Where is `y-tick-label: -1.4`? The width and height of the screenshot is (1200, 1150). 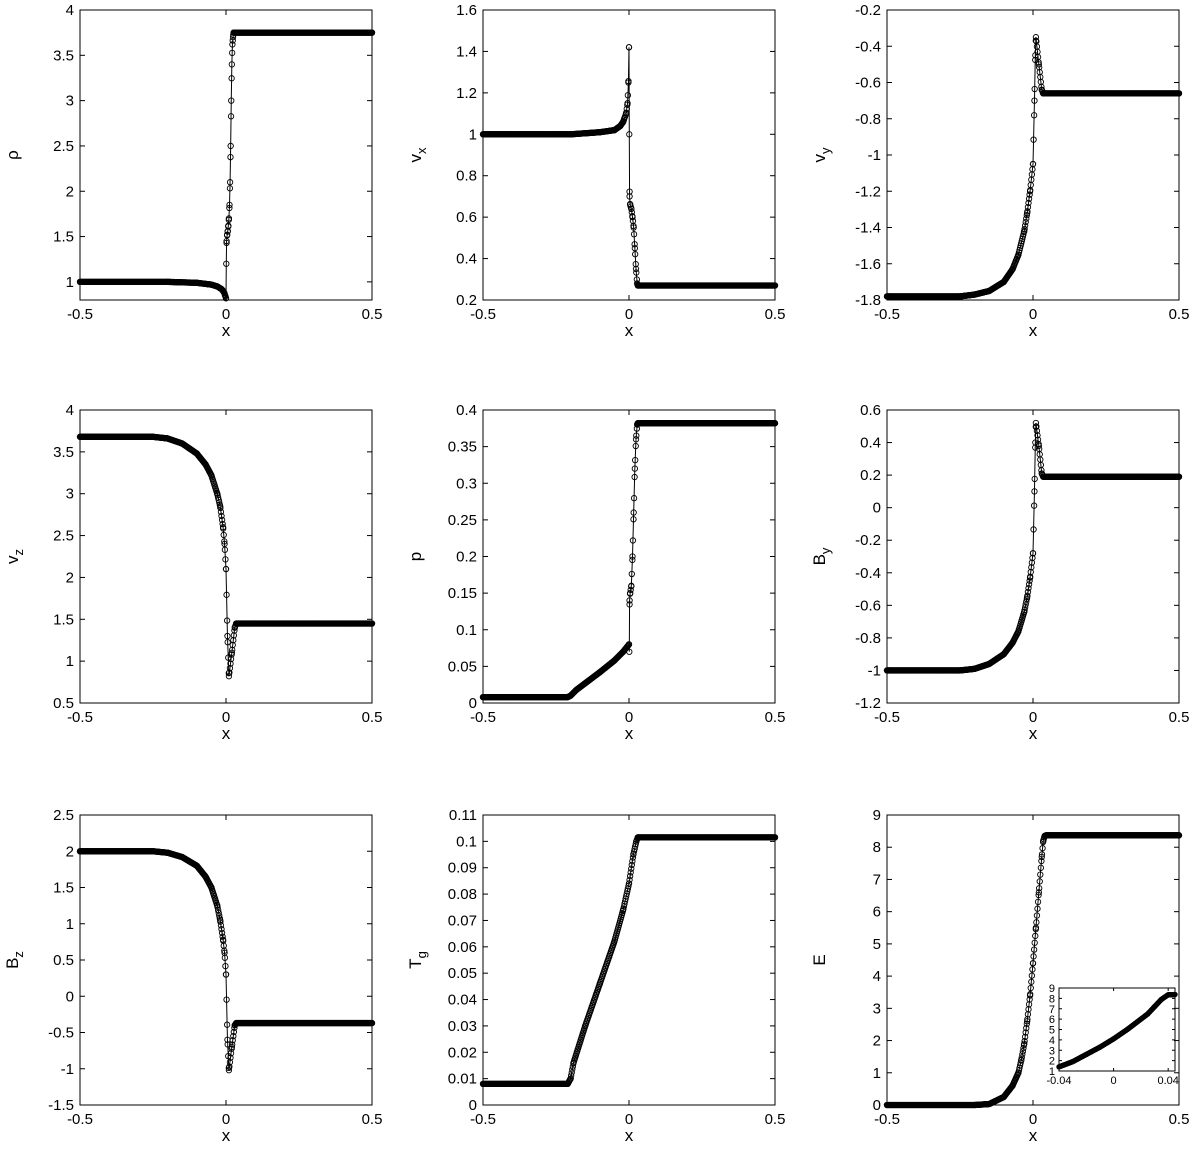
y-tick-label: -1.4 is located at coordinates (868, 228).